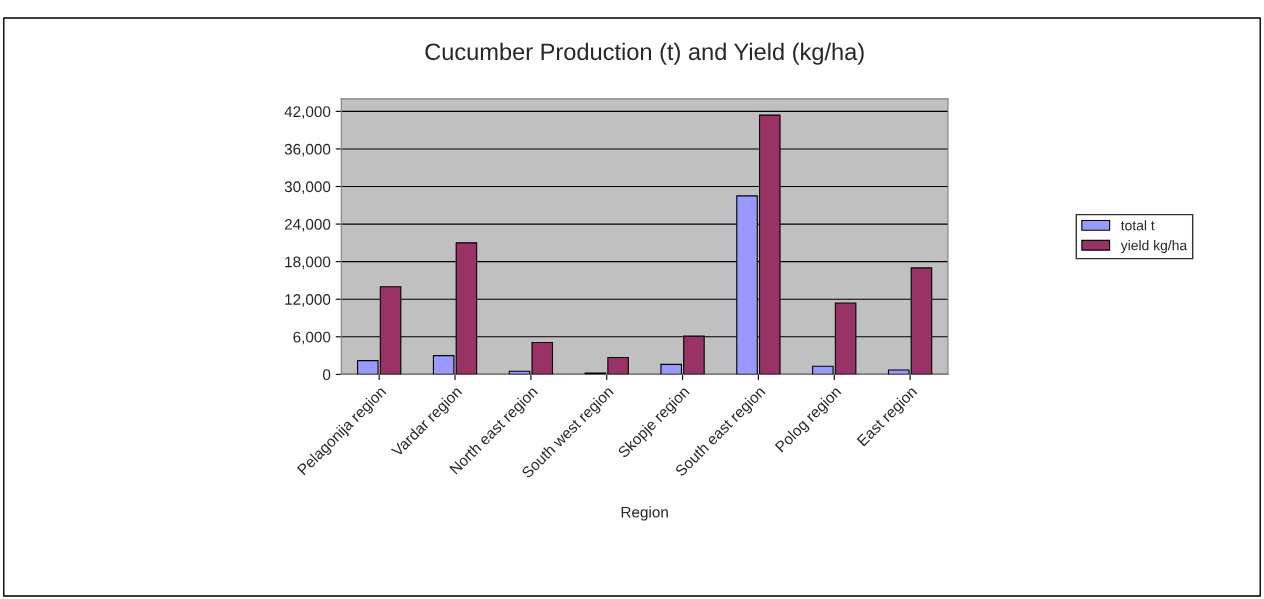 This screenshot has height=599, width=1264. I want to click on y-tick-label: 42,000, so click(307, 112).